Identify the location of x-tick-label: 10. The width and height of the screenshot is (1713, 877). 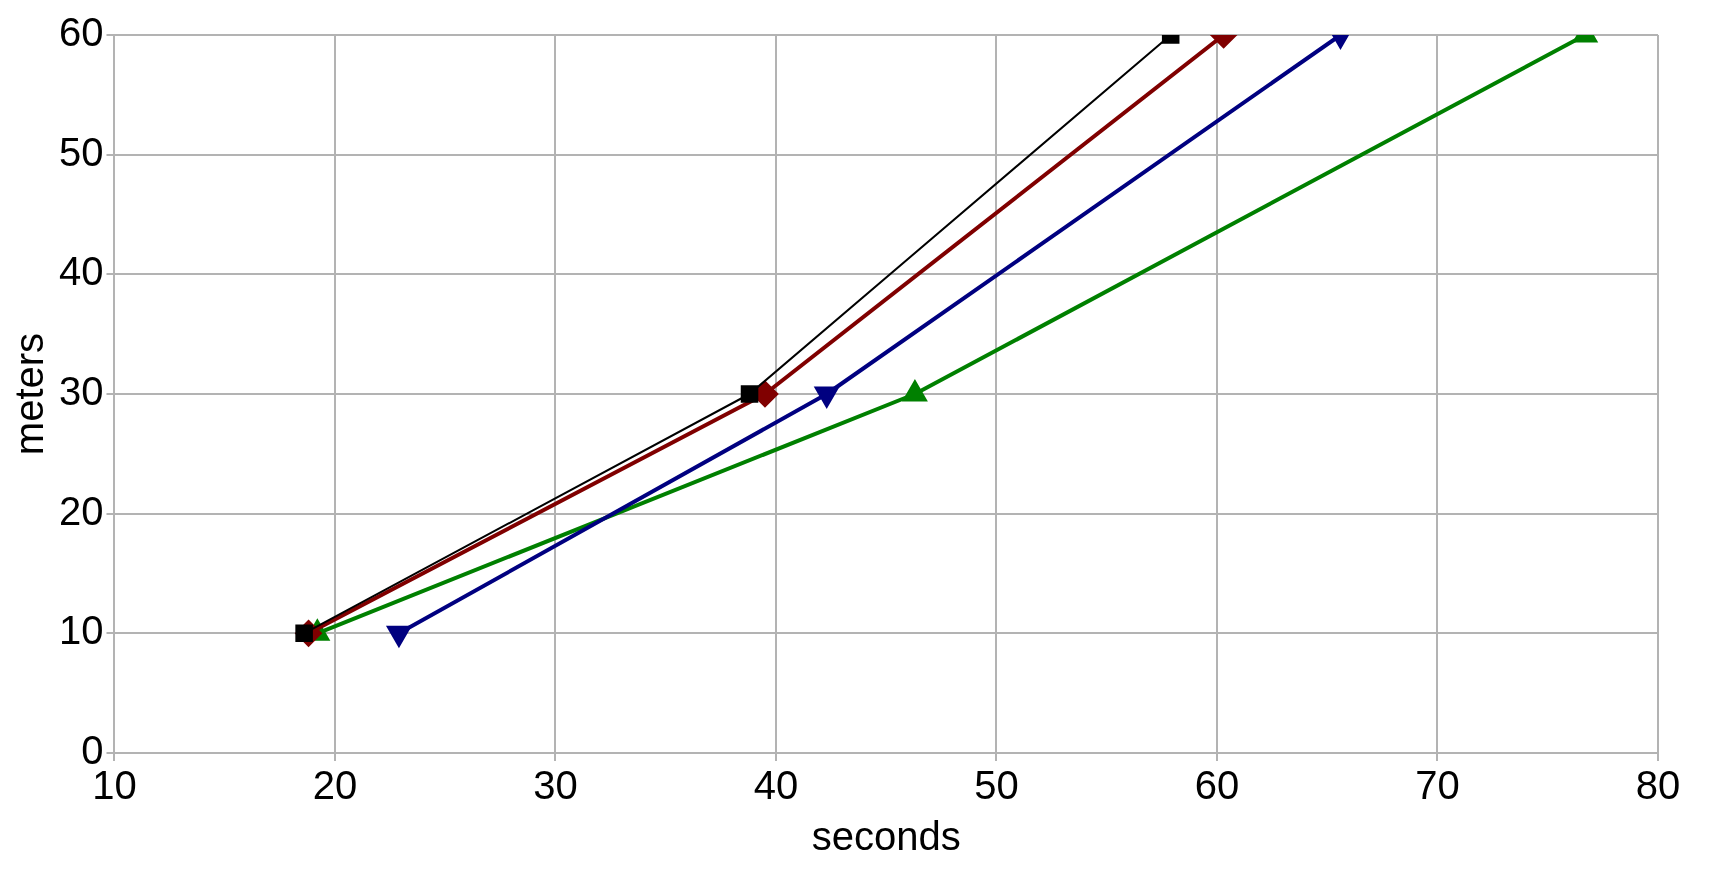
(114, 785).